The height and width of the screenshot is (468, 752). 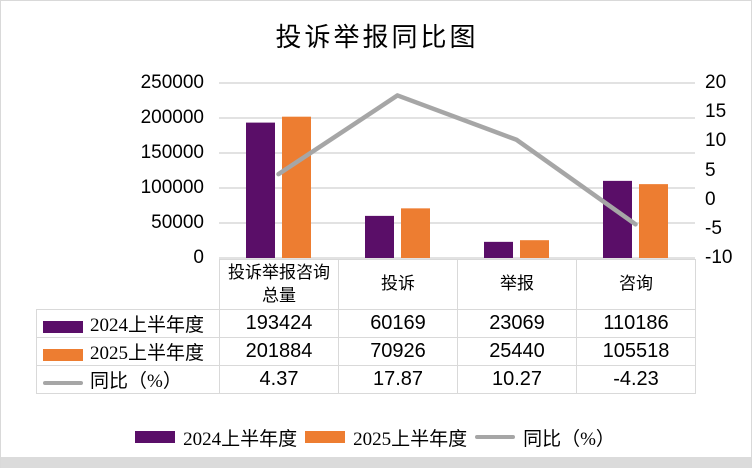 I want to click on table-cell: 4.37, so click(x=279, y=379).